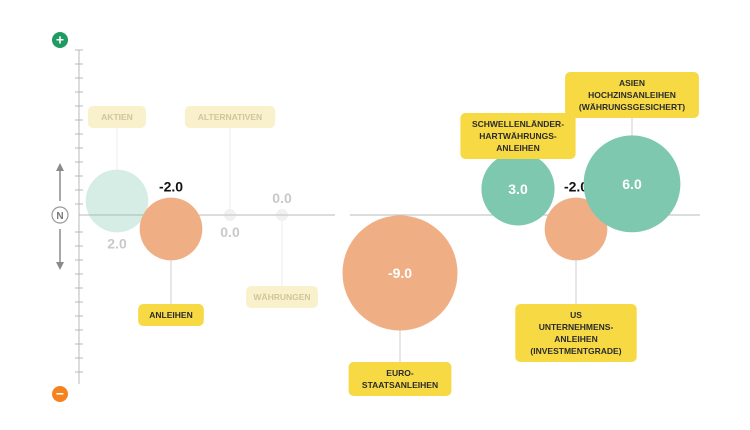 This screenshot has height=430, width=750. What do you see at coordinates (60, 266) in the screenshot?
I see `down-arrow-icon` at bounding box center [60, 266].